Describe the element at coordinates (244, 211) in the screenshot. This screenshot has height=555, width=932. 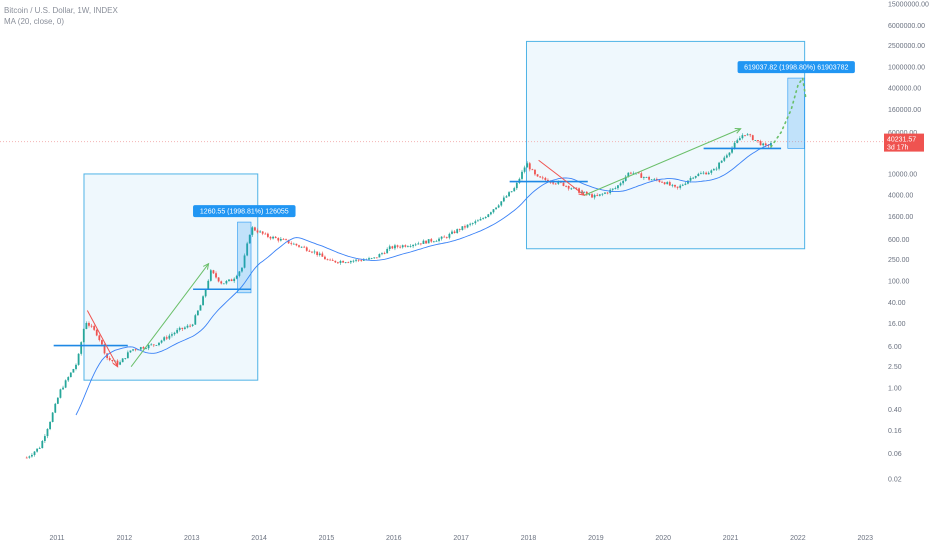
I see `measure-callout-1: 1260.55 (1998.81%) 126055` at that location.